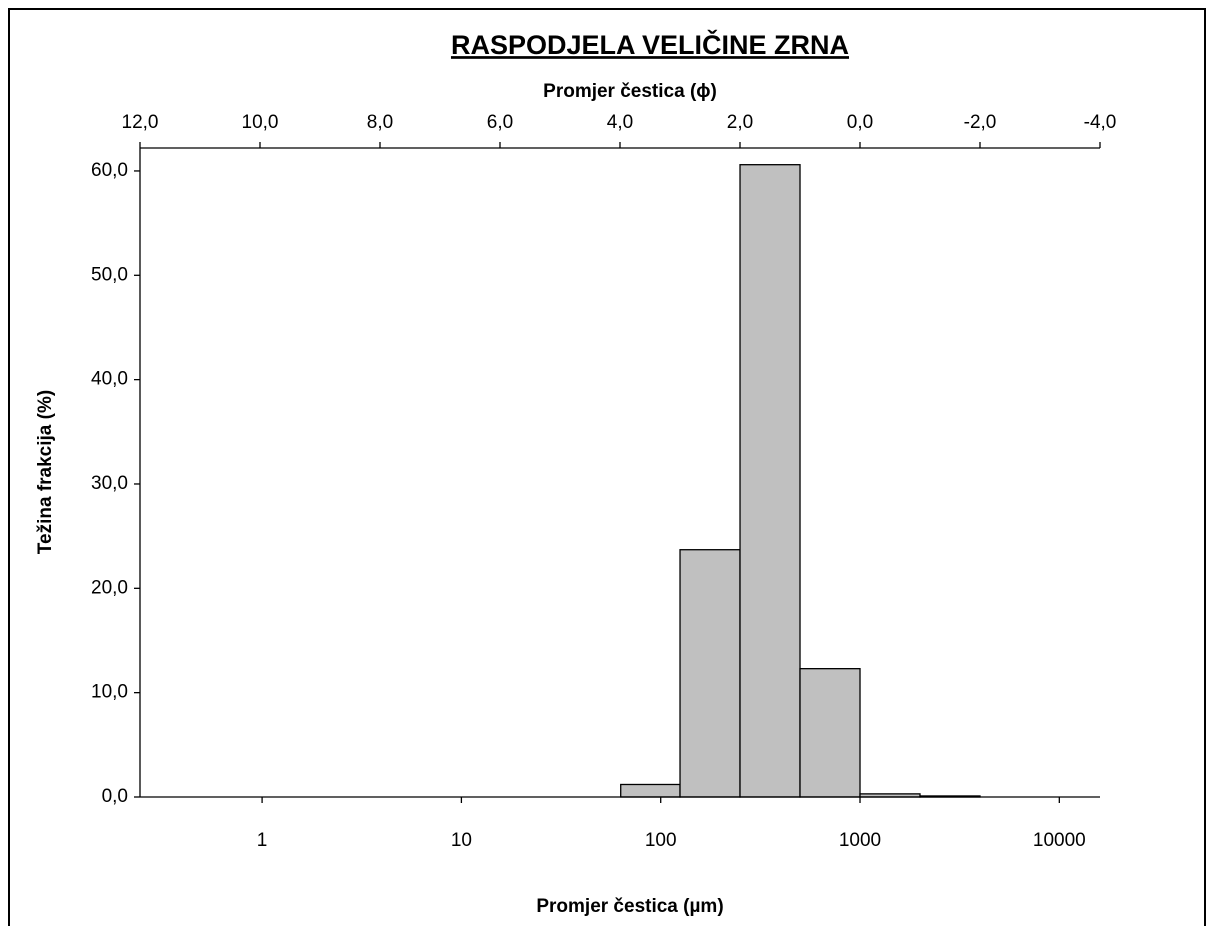  Describe the element at coordinates (262, 840) in the screenshot. I see `x-tick-label: 1` at that location.